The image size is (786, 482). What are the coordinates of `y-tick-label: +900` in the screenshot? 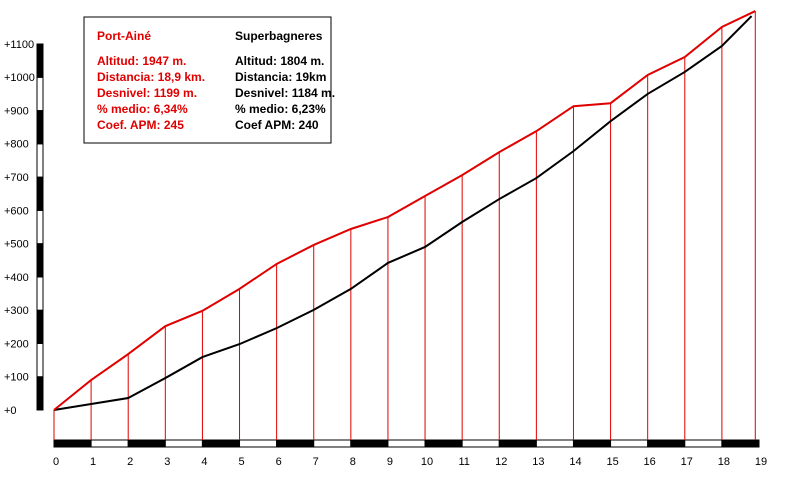 It's located at (16, 111).